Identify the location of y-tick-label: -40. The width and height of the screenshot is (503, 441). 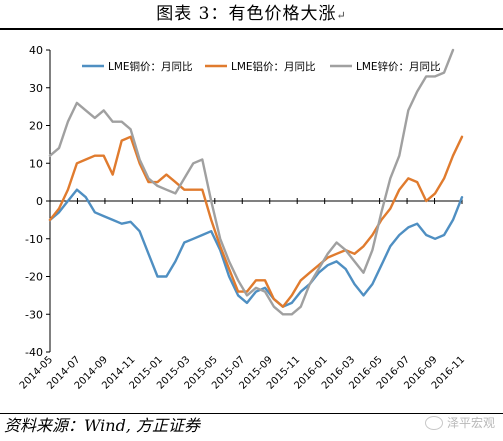
(34, 352).